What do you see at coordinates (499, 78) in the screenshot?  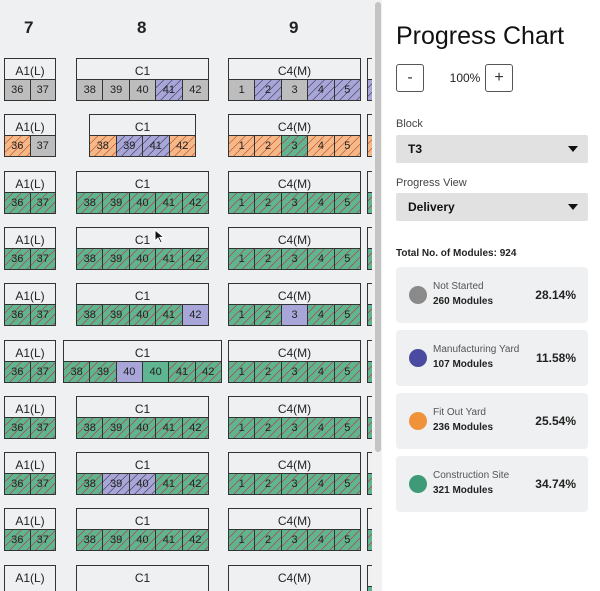 I see `zoom-in-button: +` at bounding box center [499, 78].